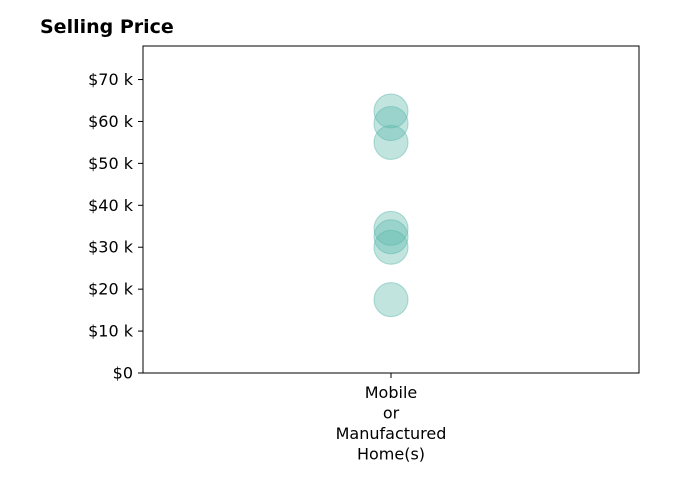  What do you see at coordinates (111, 289) in the screenshot?
I see `y-tick-label: $20 k` at bounding box center [111, 289].